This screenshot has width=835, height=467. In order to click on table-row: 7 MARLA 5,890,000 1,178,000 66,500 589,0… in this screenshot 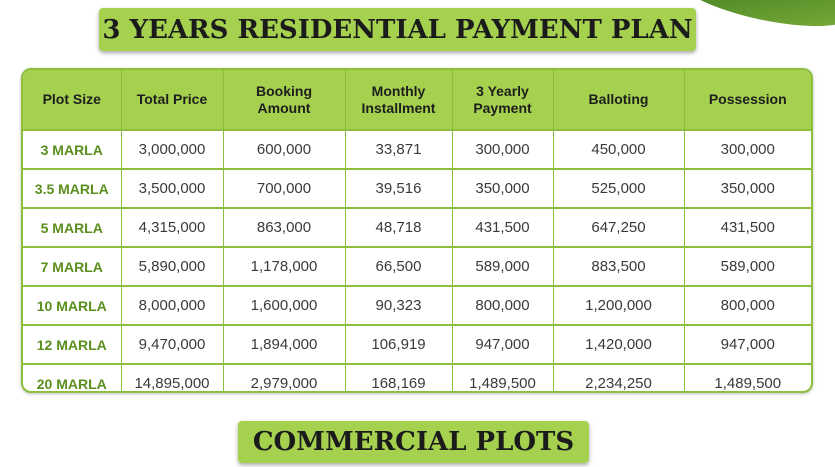, I will do `click(417, 266)`.